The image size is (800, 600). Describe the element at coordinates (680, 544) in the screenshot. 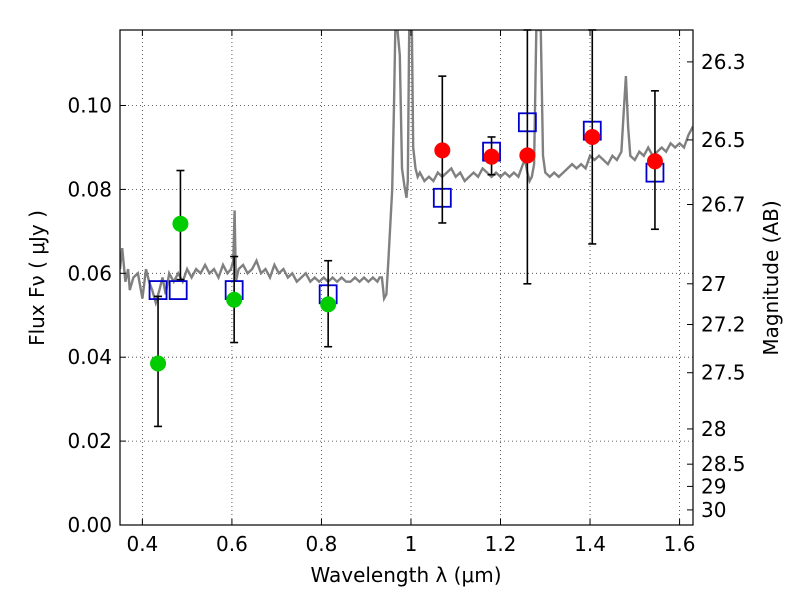

I see `x-tick-label: 1.6` at that location.